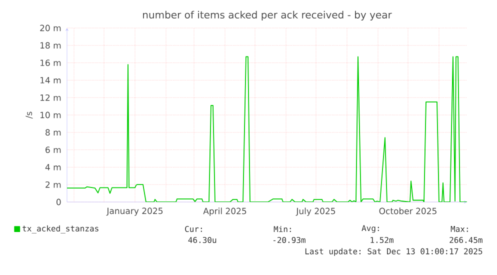 Image resolution: width=497 pixels, height=275 pixels. I want to click on y-tick-label: 18 m, so click(50, 45).